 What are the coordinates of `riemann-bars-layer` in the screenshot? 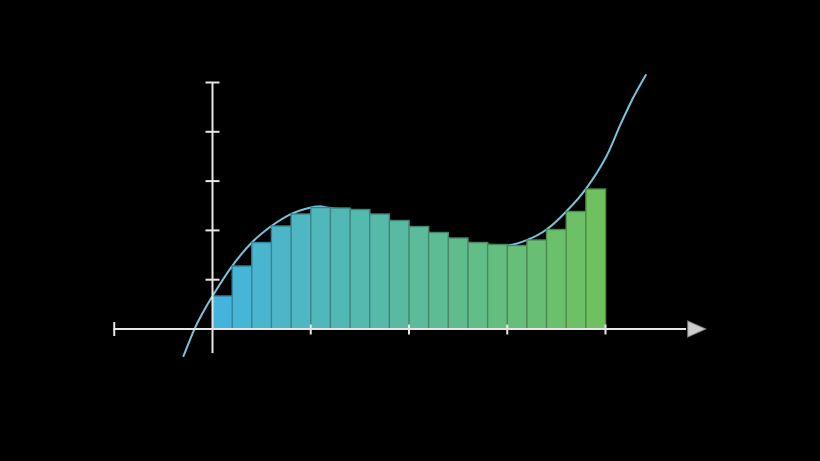 It's located at (409, 259).